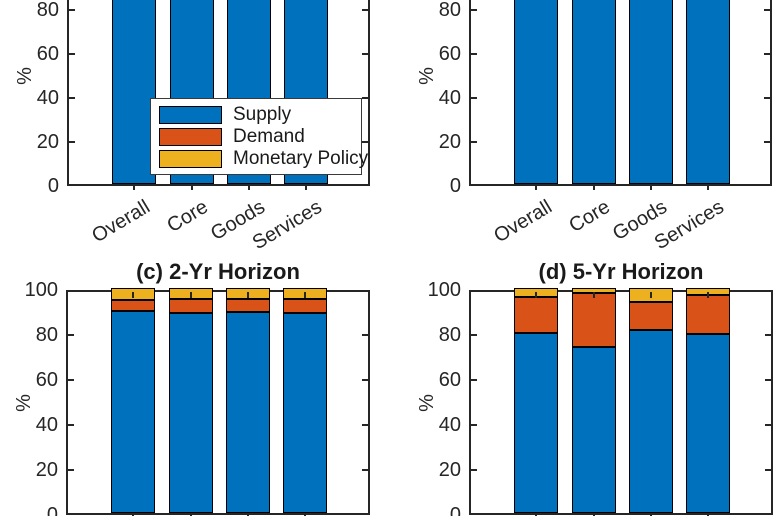 This screenshot has height=516, width=780. Describe the element at coordinates (594, 92) in the screenshot. I see `panel-b-bar-core-supply-segment` at that location.